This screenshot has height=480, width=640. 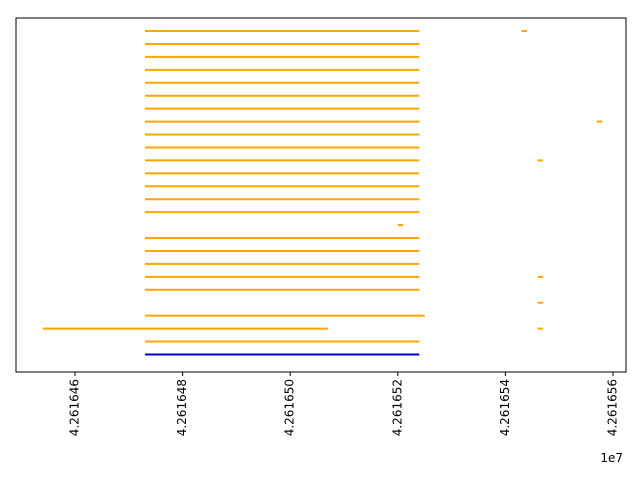 What do you see at coordinates (397, 407) in the screenshot?
I see `x-tick-label-3: 4.261652` at bounding box center [397, 407].